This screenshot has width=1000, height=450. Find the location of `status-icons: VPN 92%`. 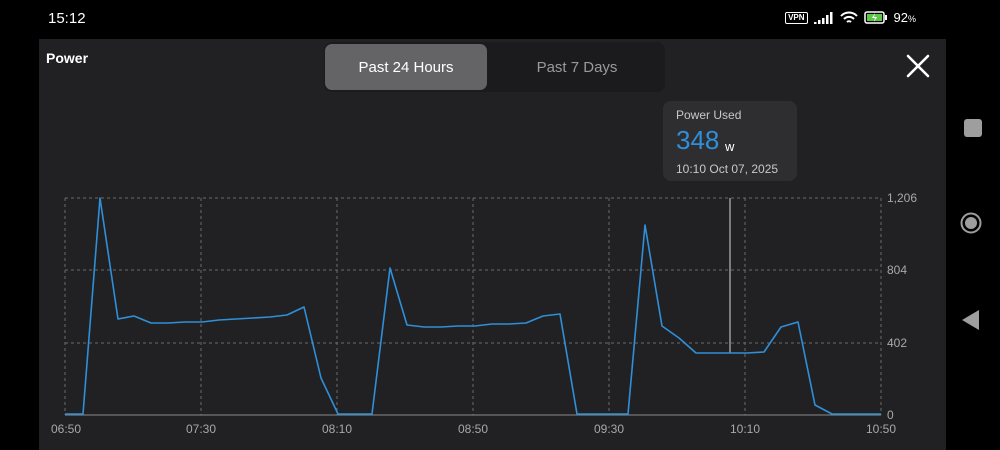

status-icons: VPN 92% is located at coordinates (850, 17).